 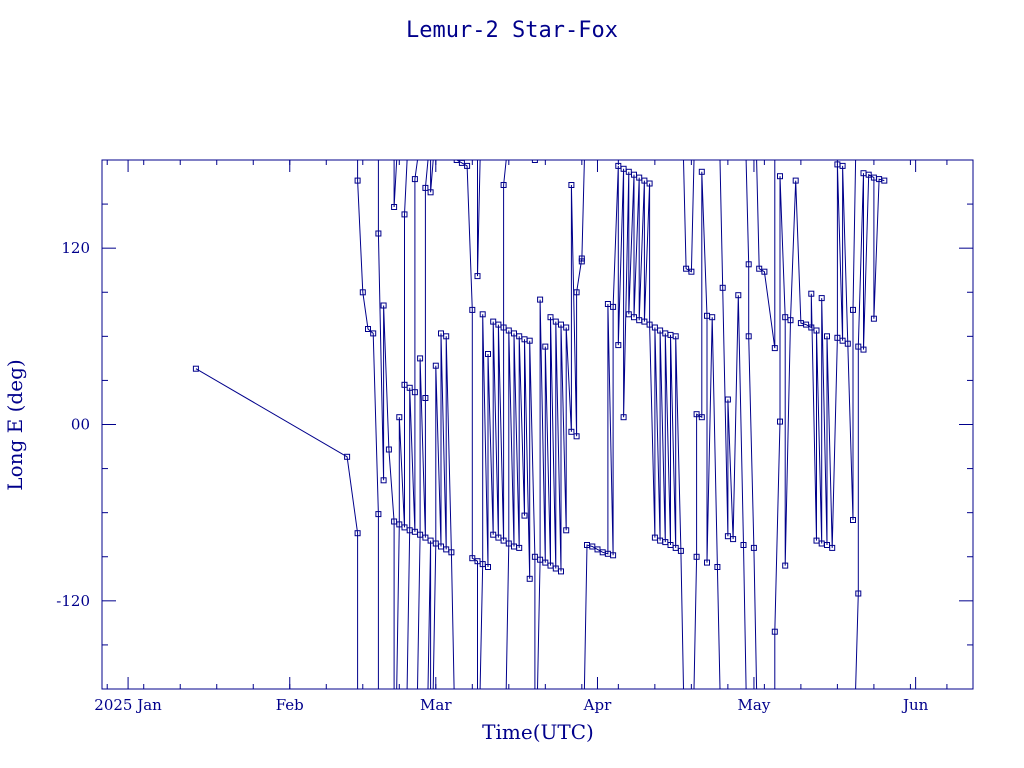 What do you see at coordinates (128, 705) in the screenshot?
I see `x-tick-label: 2025 Jan` at bounding box center [128, 705].